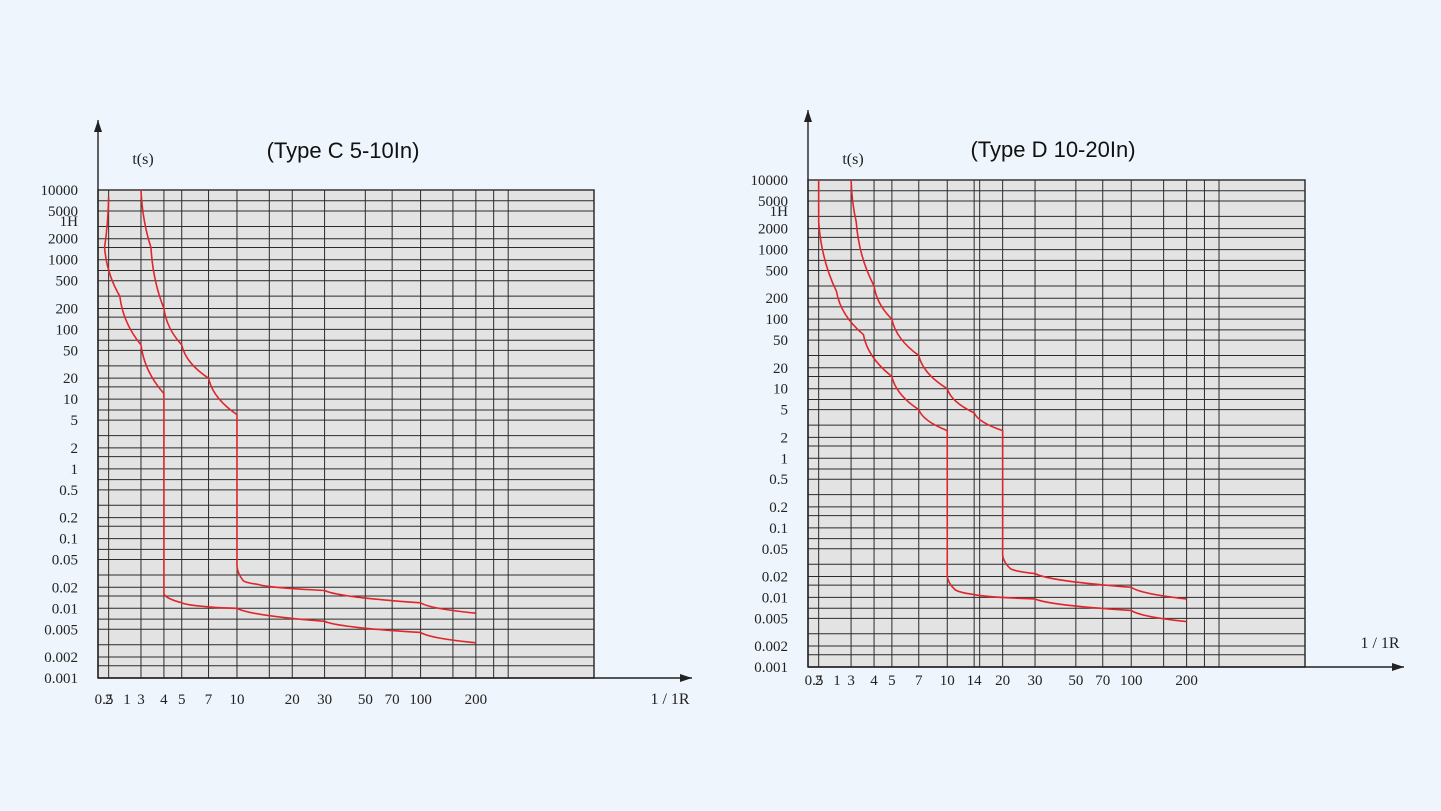 This screenshot has height=811, width=1441. What do you see at coordinates (142, 159) in the screenshot?
I see `type-c-y-axis-label: t(s)` at bounding box center [142, 159].